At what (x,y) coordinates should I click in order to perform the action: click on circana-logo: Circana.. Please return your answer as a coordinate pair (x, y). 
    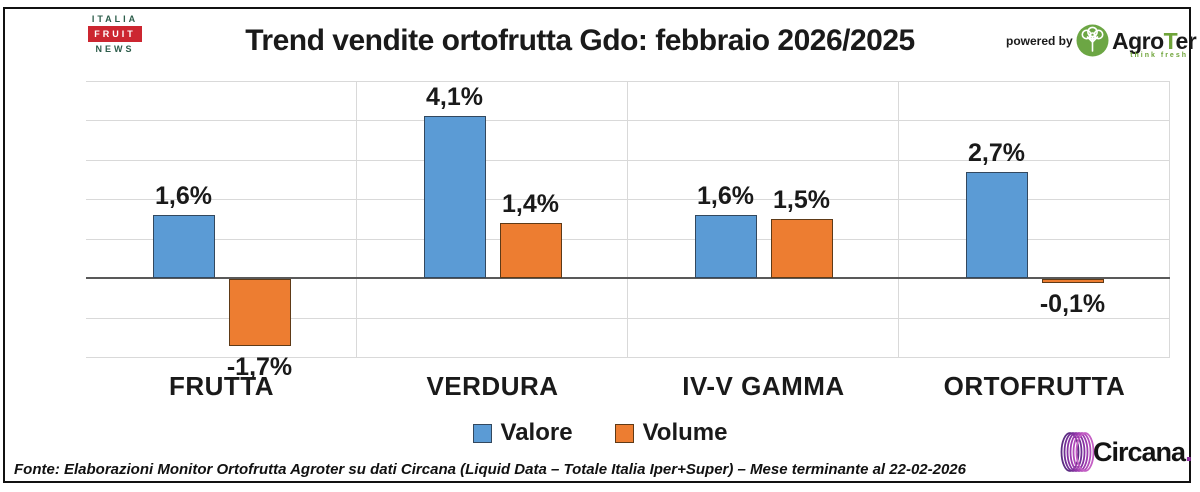
    Looking at the image, I should click on (1126, 453).